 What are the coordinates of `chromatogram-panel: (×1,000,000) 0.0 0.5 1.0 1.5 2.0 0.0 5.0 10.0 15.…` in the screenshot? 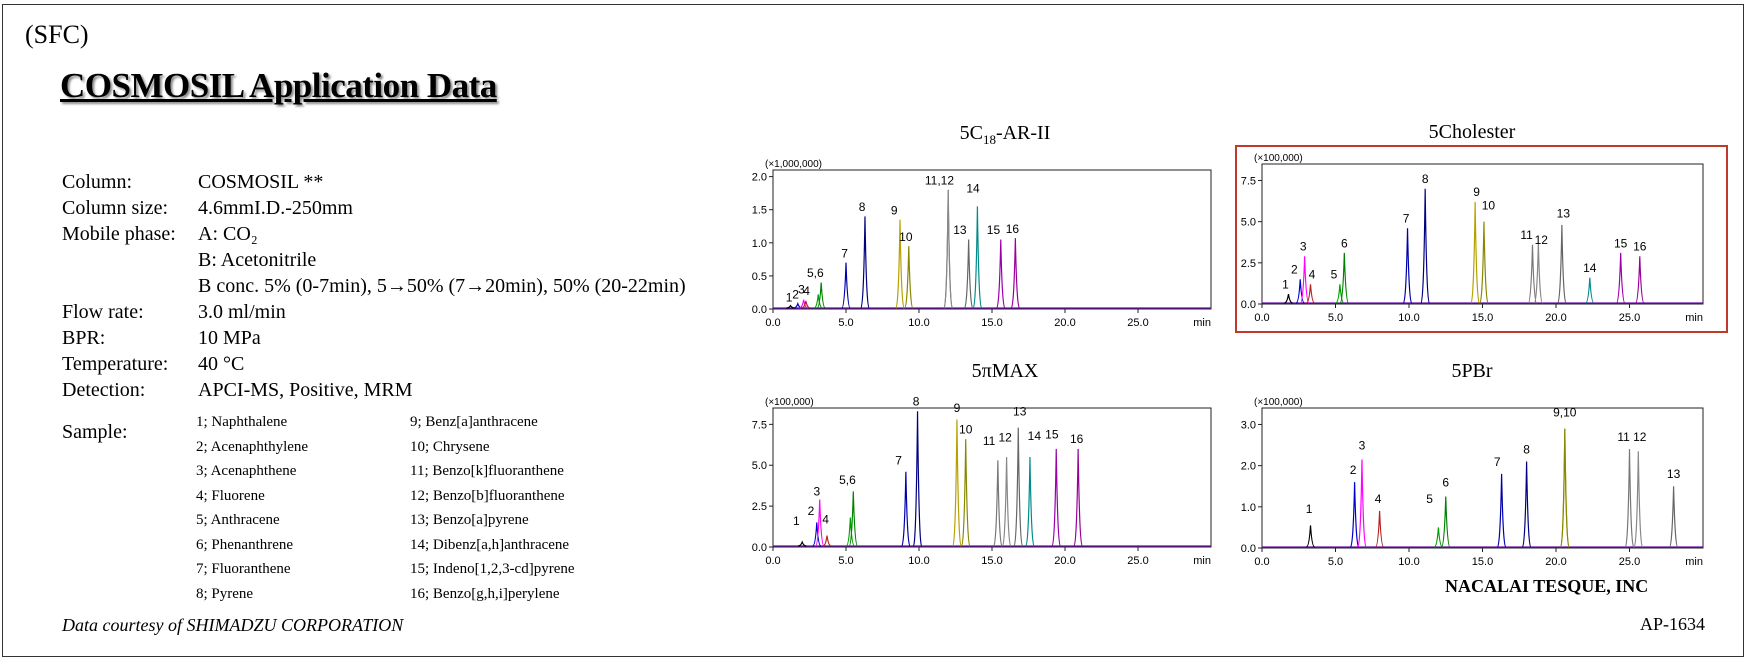 It's located at (982, 244).